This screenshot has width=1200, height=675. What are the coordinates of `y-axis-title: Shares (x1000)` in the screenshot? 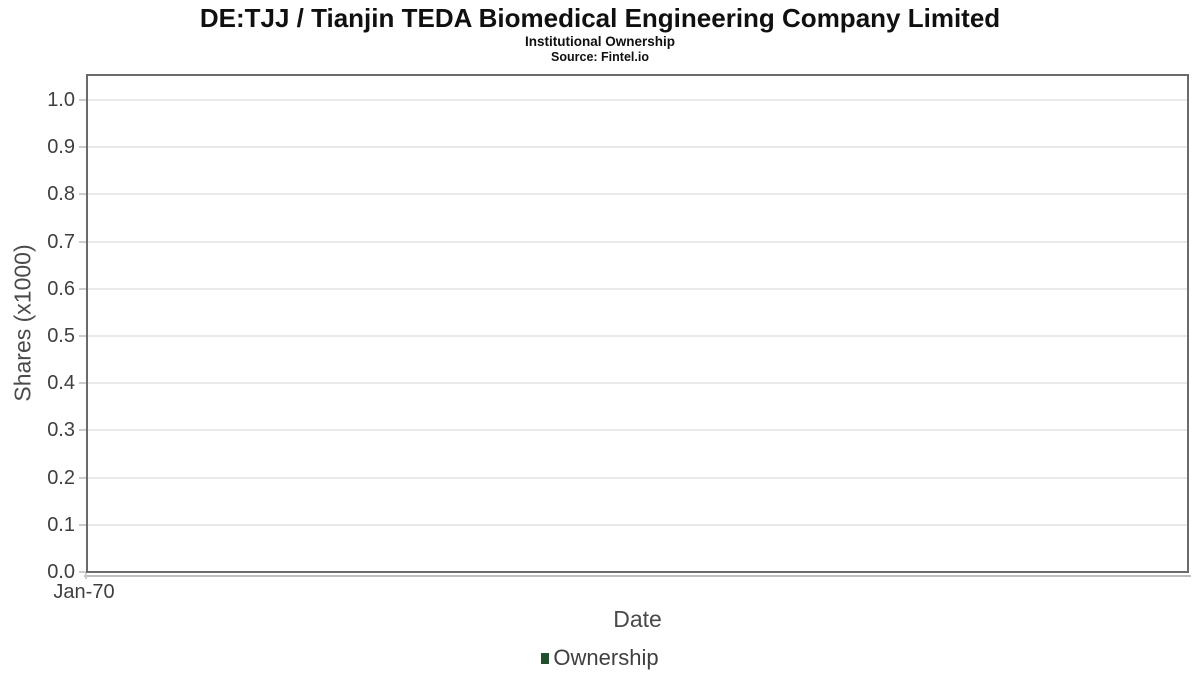 It's located at (22, 323).